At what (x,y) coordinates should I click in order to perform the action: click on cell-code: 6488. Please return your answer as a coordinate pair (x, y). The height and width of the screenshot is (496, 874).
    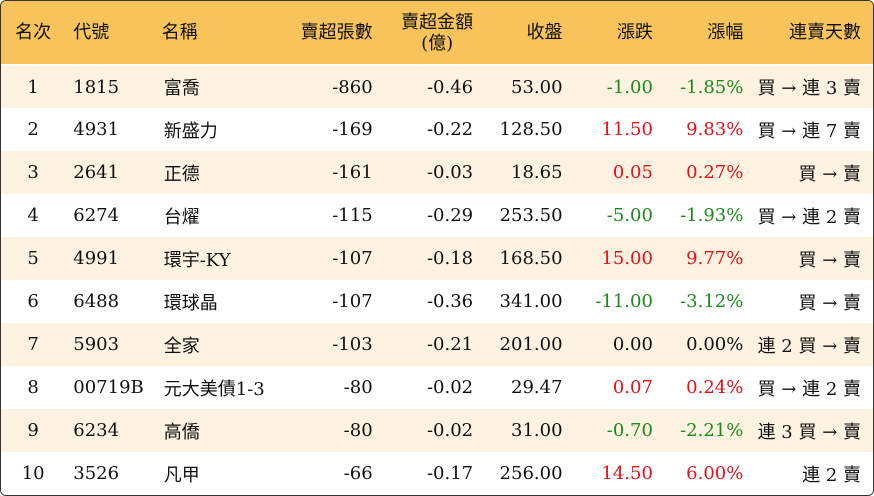
    Looking at the image, I should click on (96, 301).